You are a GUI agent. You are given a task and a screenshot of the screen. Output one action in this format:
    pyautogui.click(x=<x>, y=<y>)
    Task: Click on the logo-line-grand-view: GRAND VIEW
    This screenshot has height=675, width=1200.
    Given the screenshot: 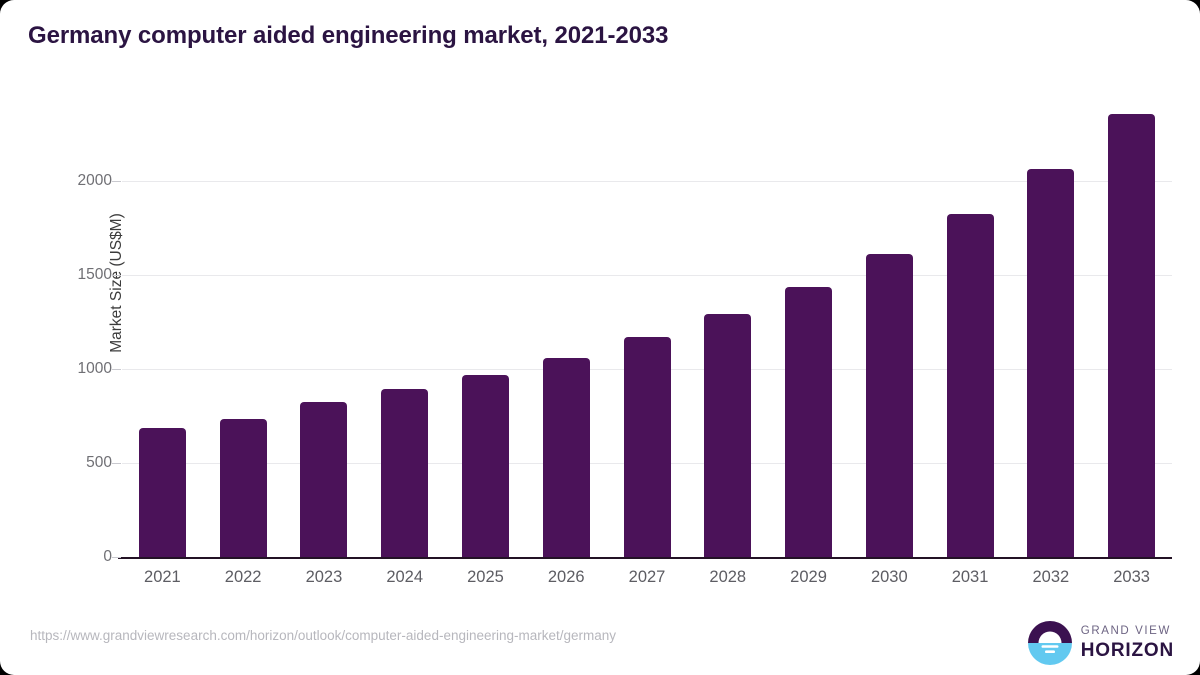 What is the action you would take?
    pyautogui.click(x=1125, y=630)
    